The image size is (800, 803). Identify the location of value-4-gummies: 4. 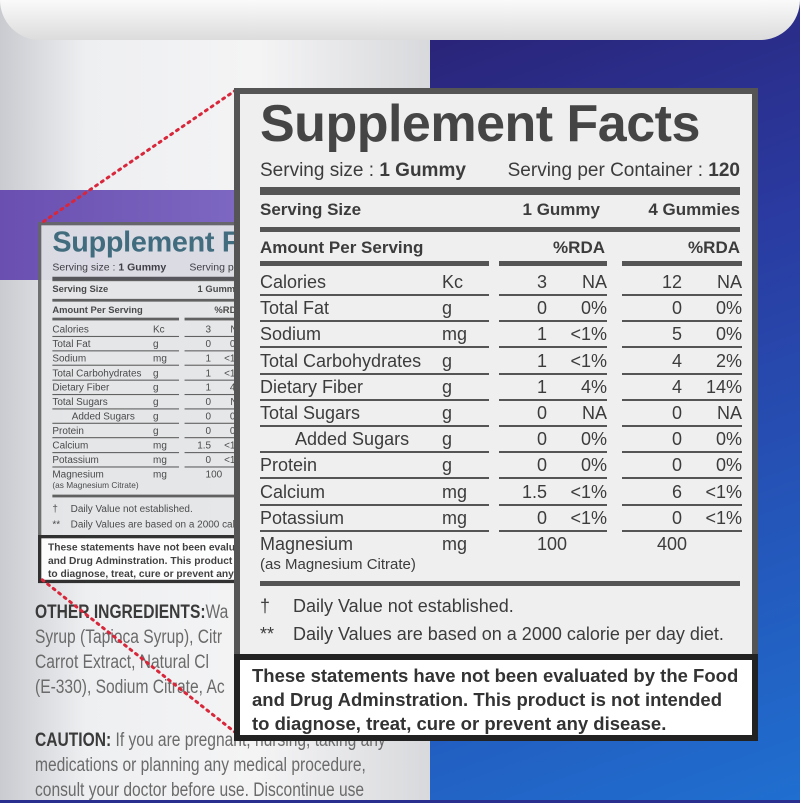
(676, 386).